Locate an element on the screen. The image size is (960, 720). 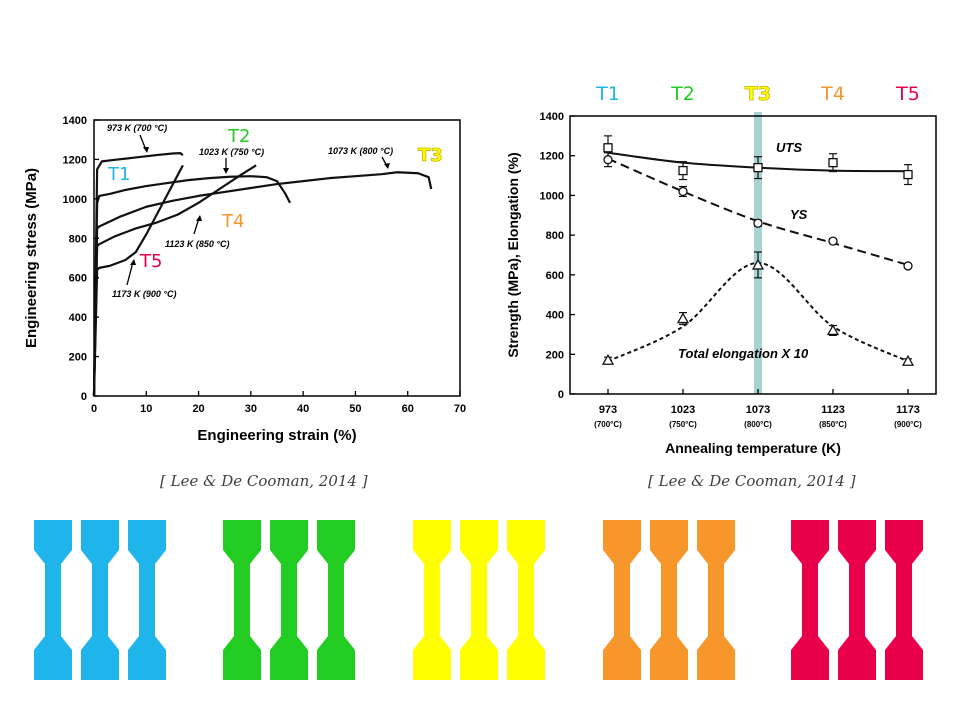
right-y-tick-label: 800 is located at coordinates (555, 236).